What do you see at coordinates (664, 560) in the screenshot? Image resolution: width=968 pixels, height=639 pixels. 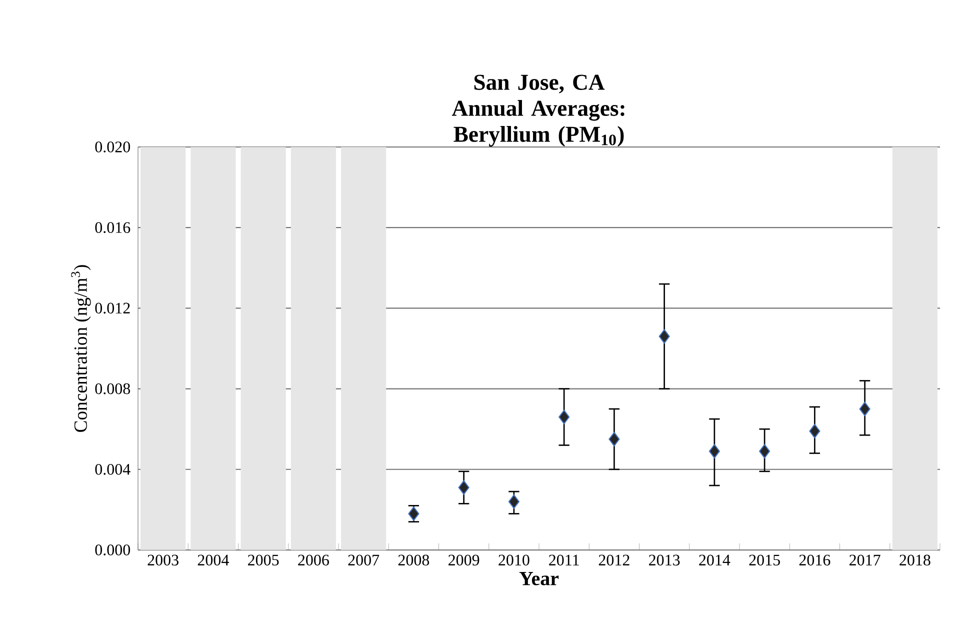 I see `x-tick-label: 2013` at bounding box center [664, 560].